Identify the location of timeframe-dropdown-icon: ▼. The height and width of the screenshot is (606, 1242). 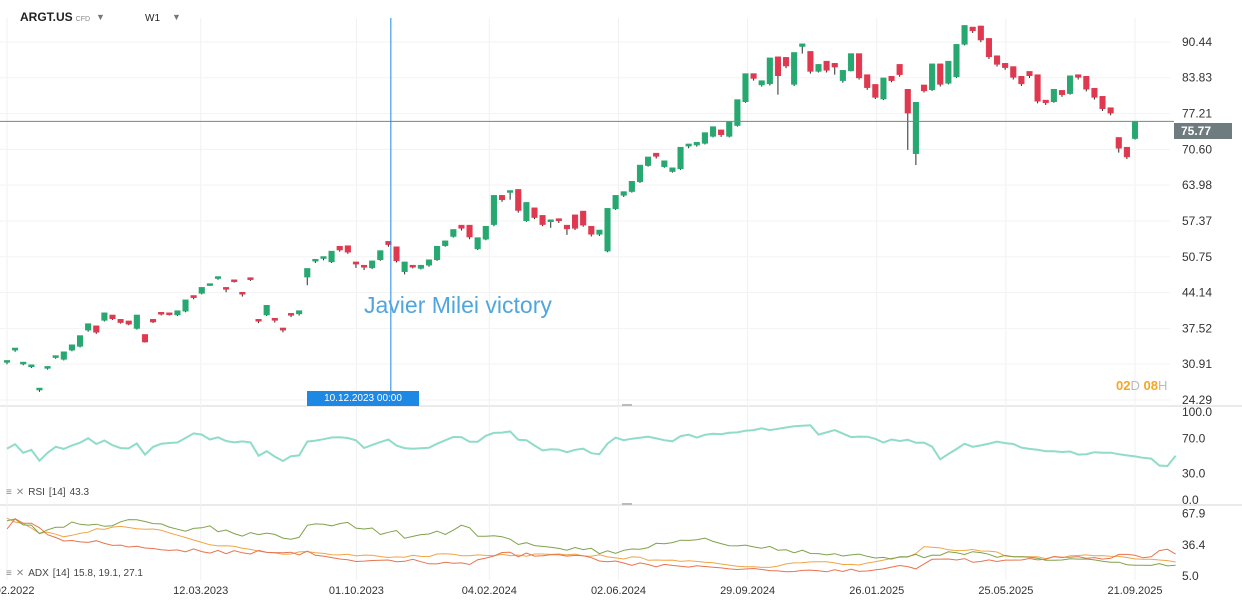
(176, 17).